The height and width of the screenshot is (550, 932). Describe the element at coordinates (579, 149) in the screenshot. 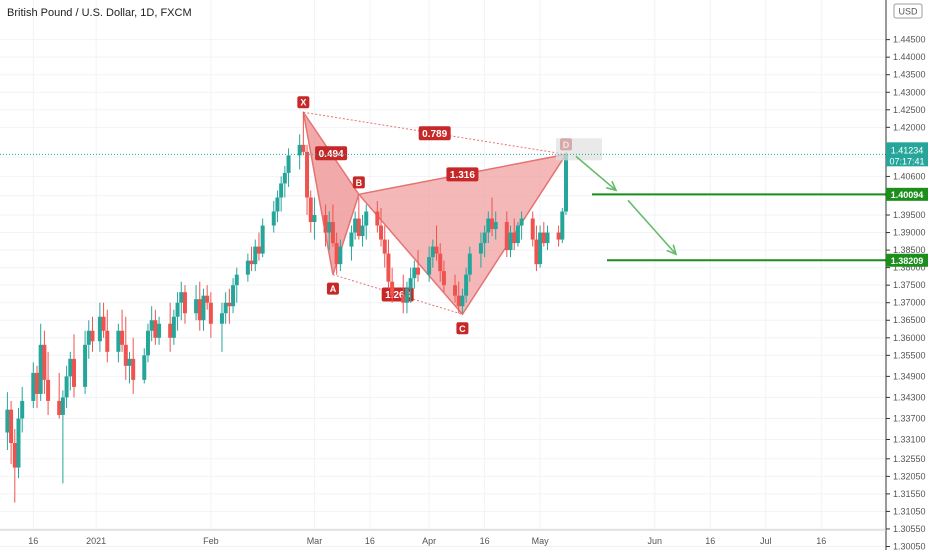

I see `price-highlight-box` at that location.